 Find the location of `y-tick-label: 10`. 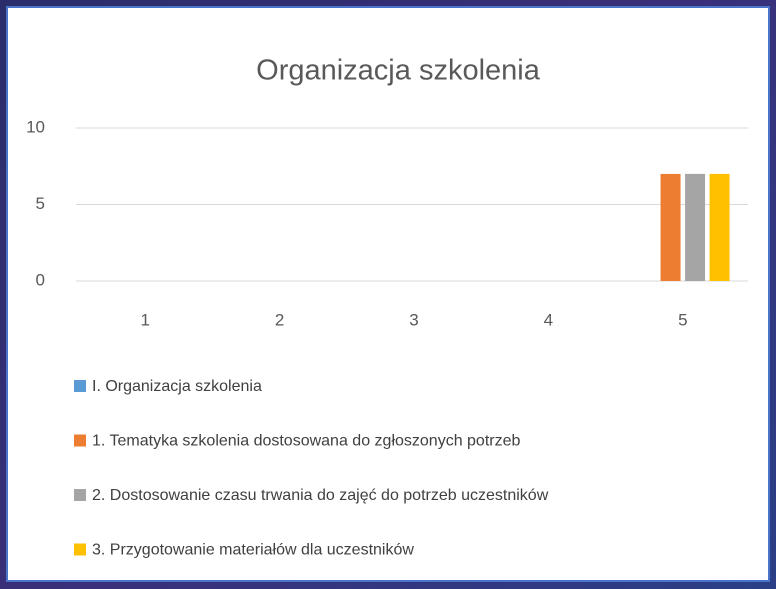

y-tick-label: 10 is located at coordinates (35, 126).